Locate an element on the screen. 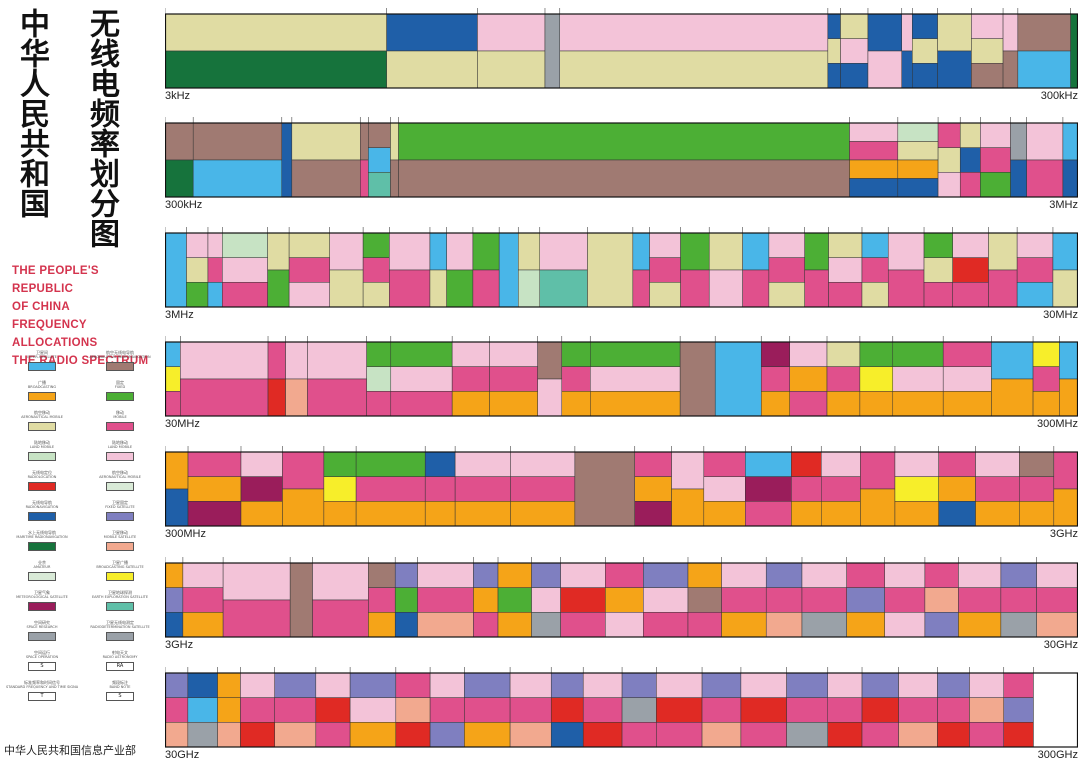 This screenshot has height=765, width=1080. spectrum-band: 3MHz 30MHz is located at coordinates (621, 276).